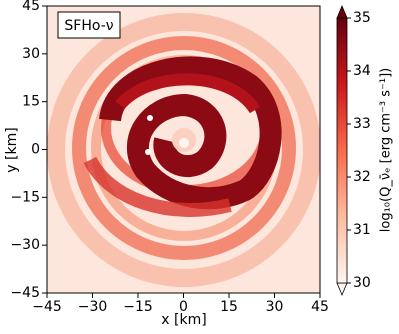 The height and width of the screenshot is (334, 399). I want to click on y-tick-label: 30, so click(31, 54).